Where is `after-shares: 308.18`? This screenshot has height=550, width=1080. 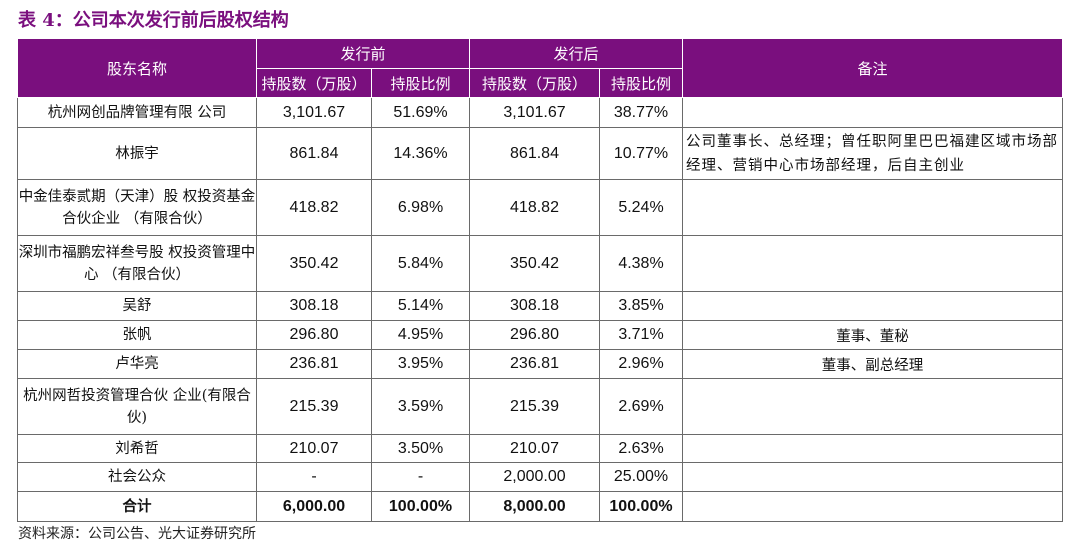
after-shares: 308.18 is located at coordinates (534, 306).